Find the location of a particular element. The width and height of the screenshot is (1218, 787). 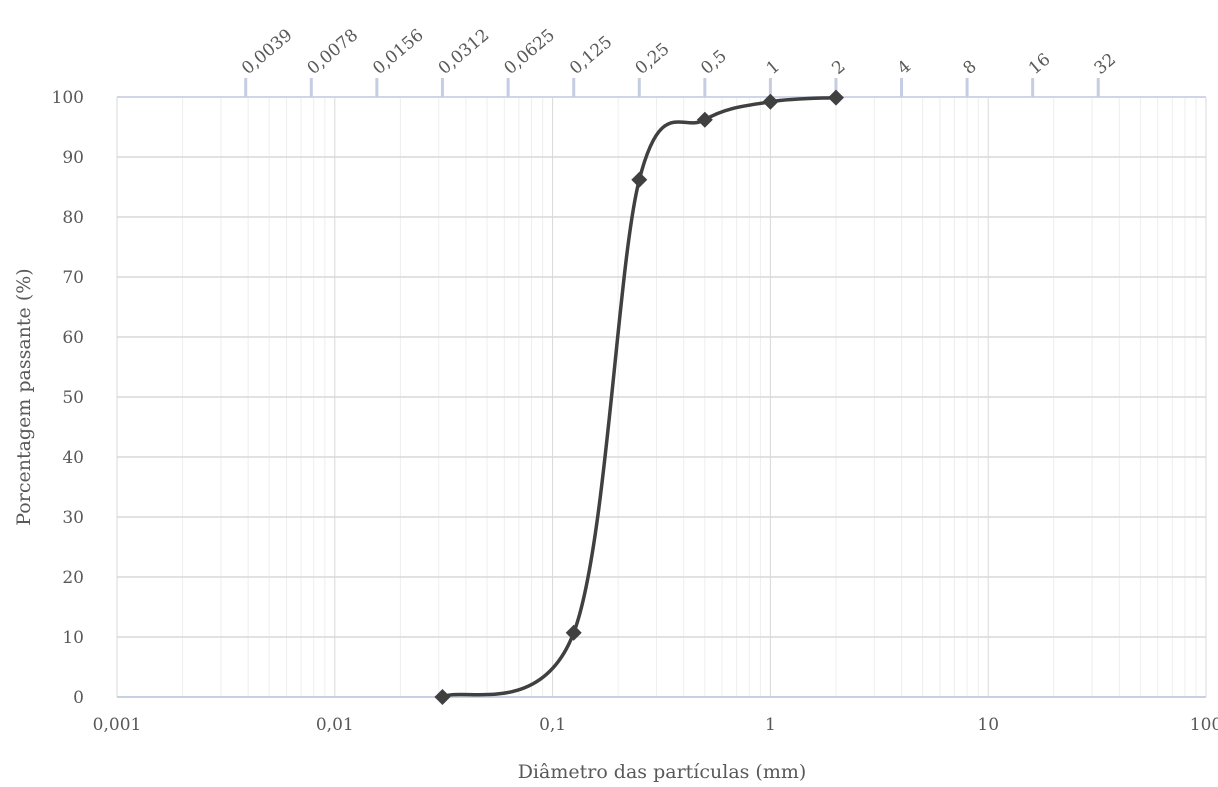

top-axis-label: 0,0078 is located at coordinates (333, 52).